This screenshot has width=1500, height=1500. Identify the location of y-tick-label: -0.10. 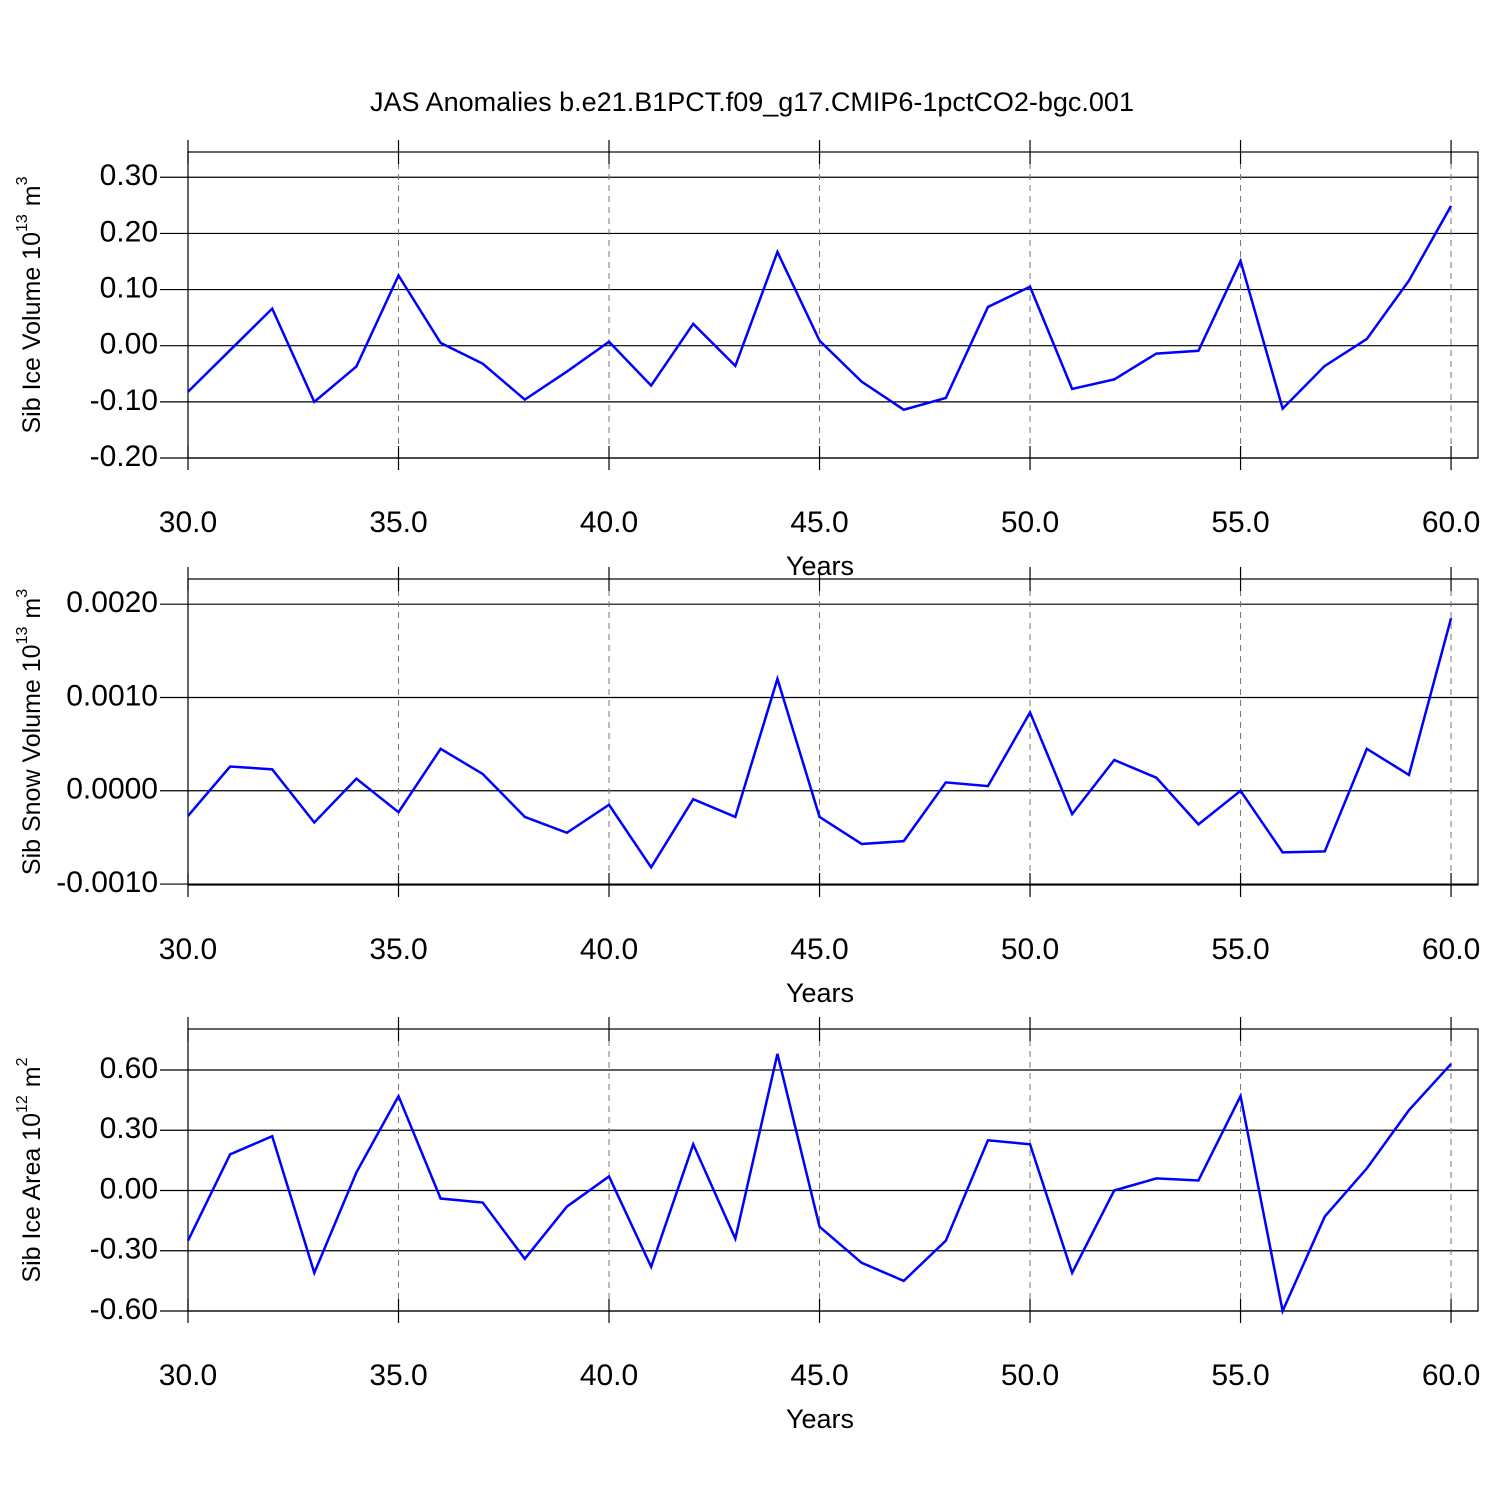
(124, 400).